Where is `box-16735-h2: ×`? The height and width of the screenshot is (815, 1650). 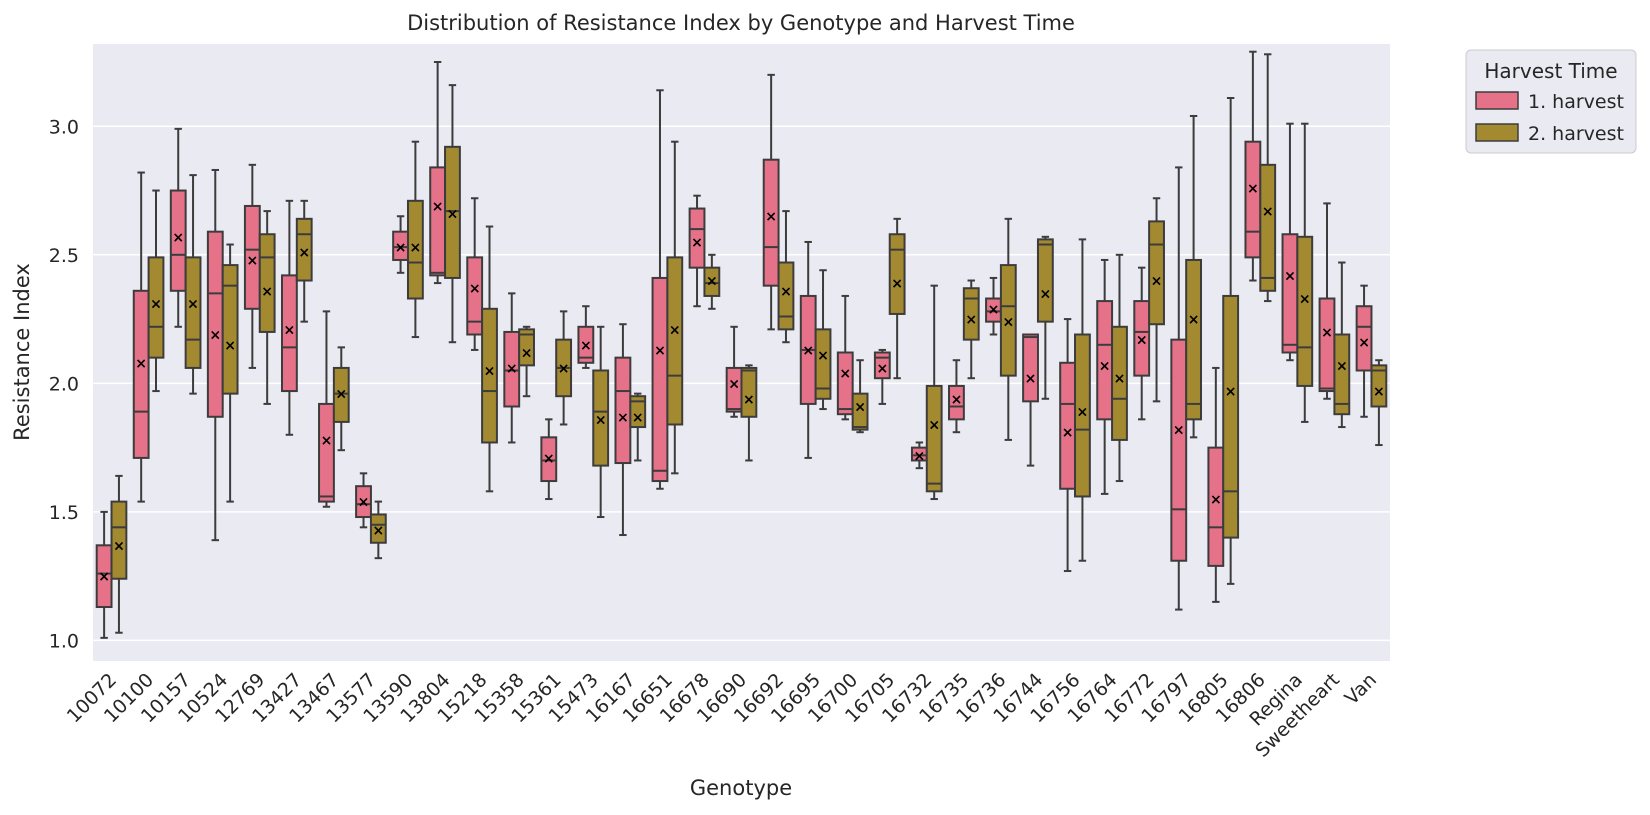 box-16735-h2: × is located at coordinates (971, 329).